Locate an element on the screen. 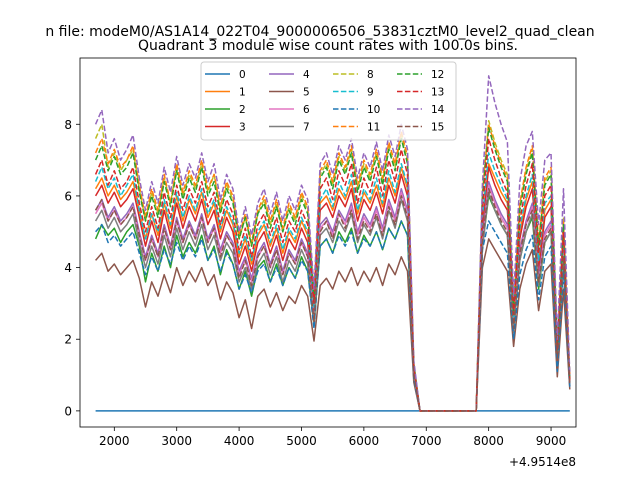 The width and height of the screenshot is (640, 480). legend-label-12: 12 is located at coordinates (437, 75).